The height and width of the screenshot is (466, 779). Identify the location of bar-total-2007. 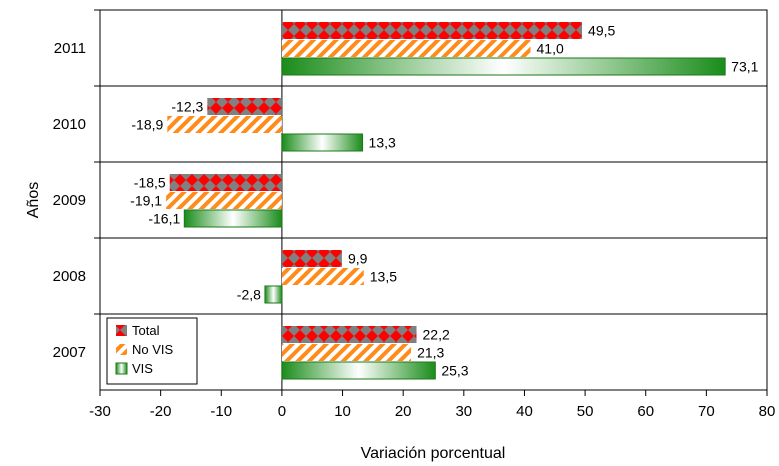
(349, 334).